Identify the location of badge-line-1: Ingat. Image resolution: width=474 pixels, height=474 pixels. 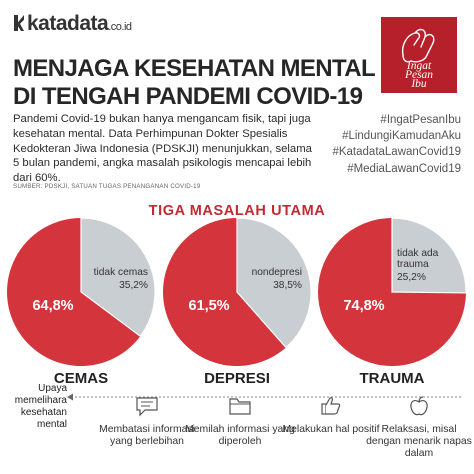
(419, 66).